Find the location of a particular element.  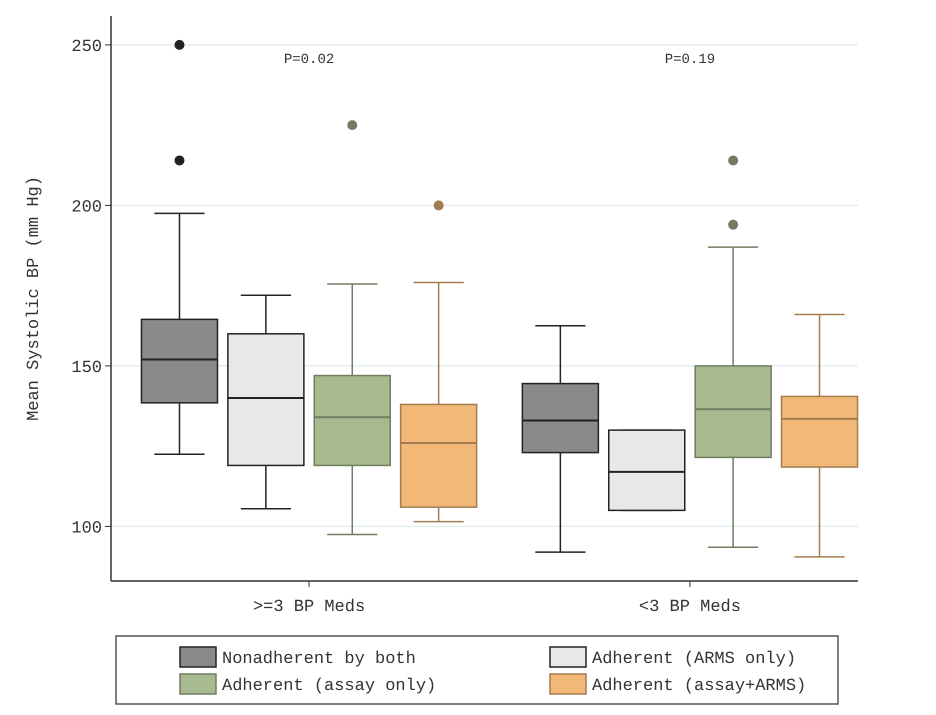

y-axis-title: Mean Systolic BP (mm Hg) is located at coordinates (34, 298).